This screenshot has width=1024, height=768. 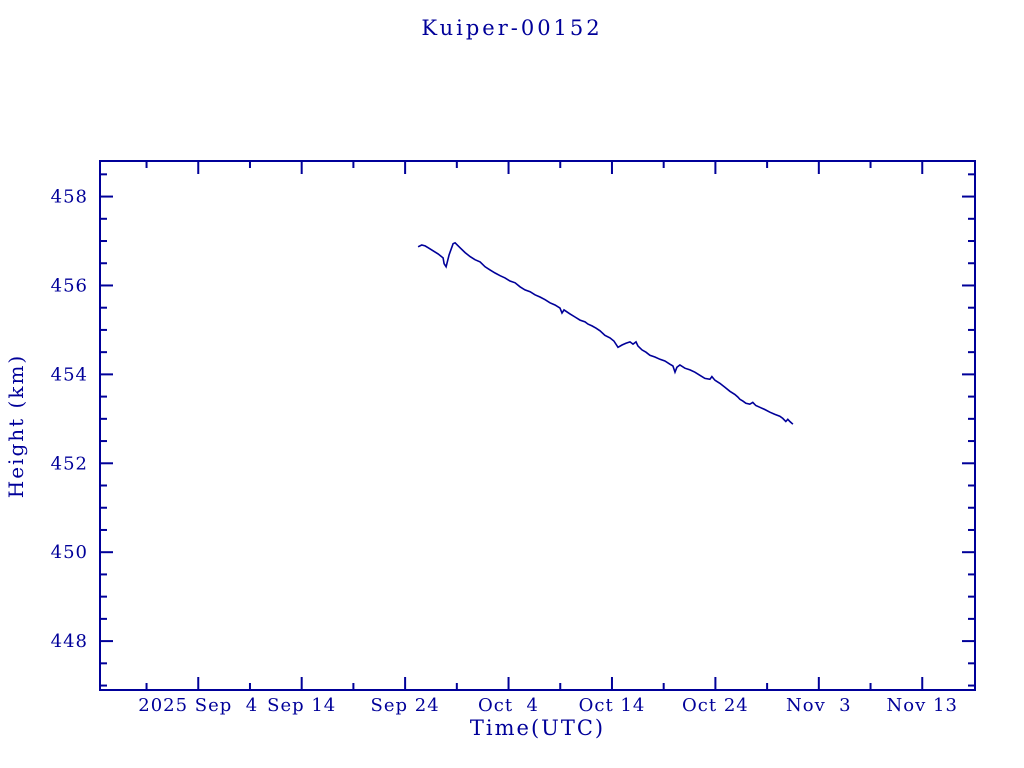 What do you see at coordinates (198, 705) in the screenshot?
I see `x-tick-label: 2025 Sep 4` at bounding box center [198, 705].